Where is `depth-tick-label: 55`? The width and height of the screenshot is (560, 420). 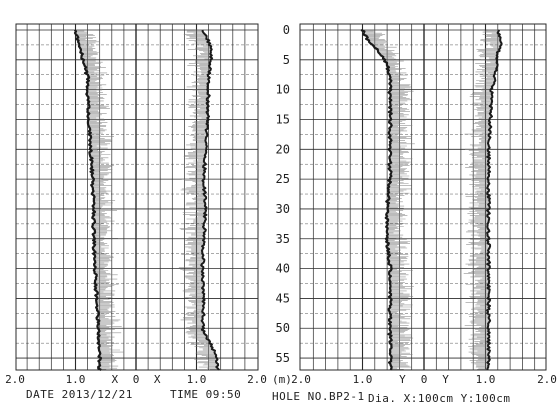 depth-tick-label: 55 is located at coordinates (283, 358).